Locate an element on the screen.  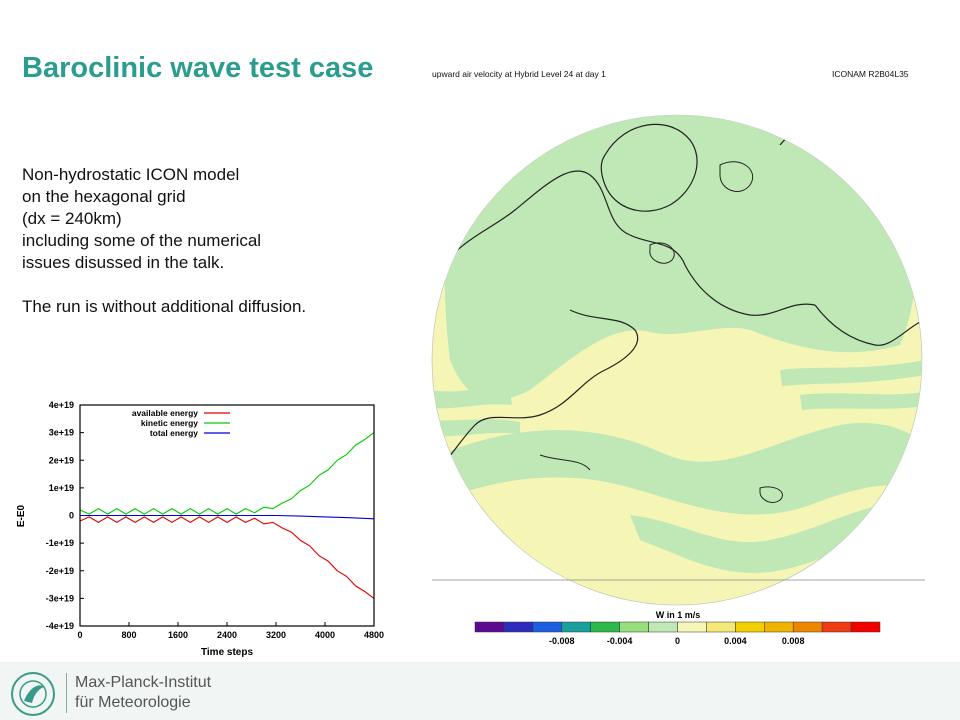
series-line-total-energy is located at coordinates (227, 517).